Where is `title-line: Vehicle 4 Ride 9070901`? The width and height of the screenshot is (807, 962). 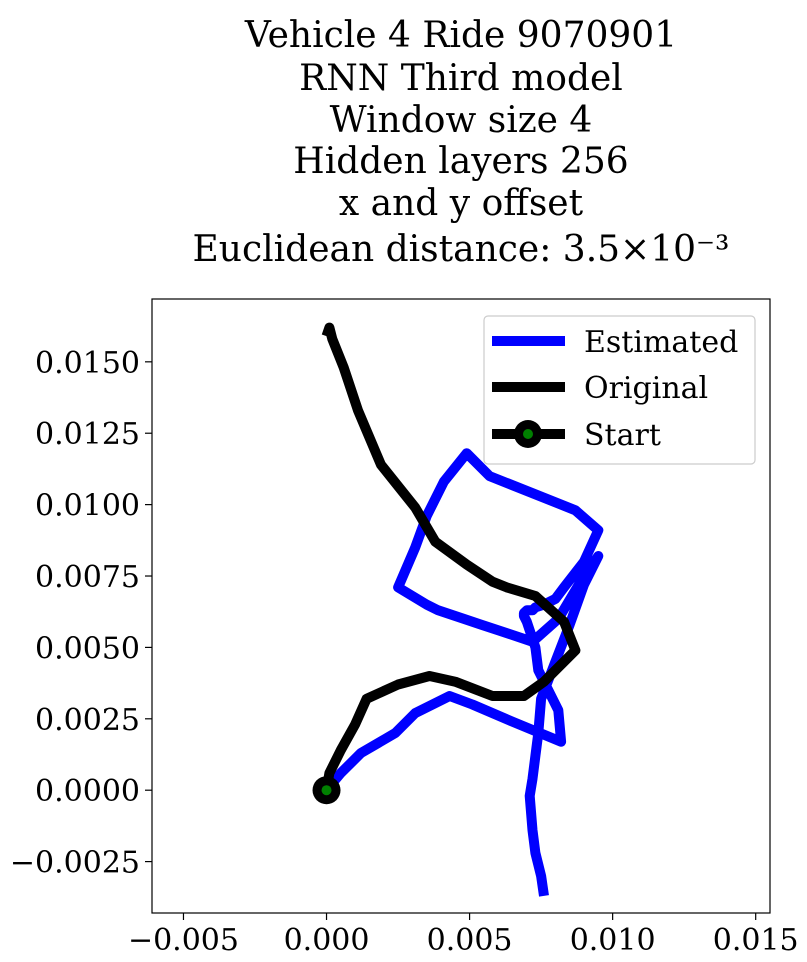 title-line: Vehicle 4 Ride 9070901 is located at coordinates (460, 35).